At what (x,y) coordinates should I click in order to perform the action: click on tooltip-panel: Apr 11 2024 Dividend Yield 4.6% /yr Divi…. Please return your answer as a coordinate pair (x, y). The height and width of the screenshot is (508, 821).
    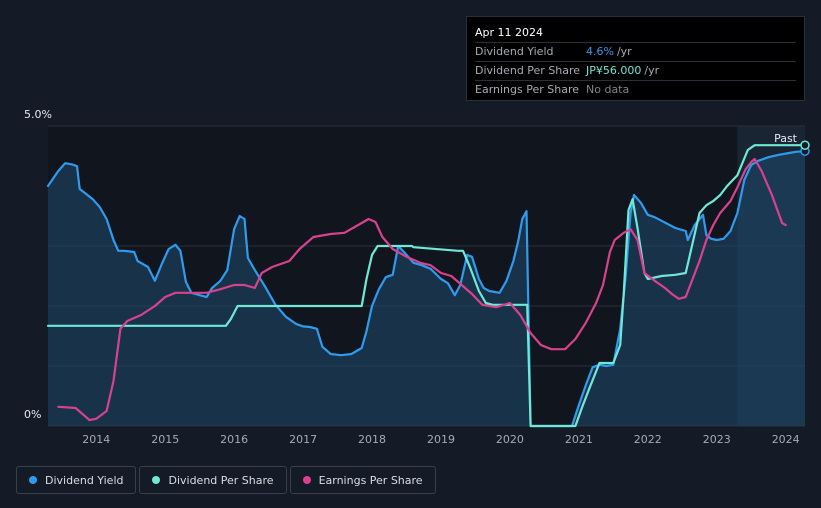
    Looking at the image, I should click on (635, 58).